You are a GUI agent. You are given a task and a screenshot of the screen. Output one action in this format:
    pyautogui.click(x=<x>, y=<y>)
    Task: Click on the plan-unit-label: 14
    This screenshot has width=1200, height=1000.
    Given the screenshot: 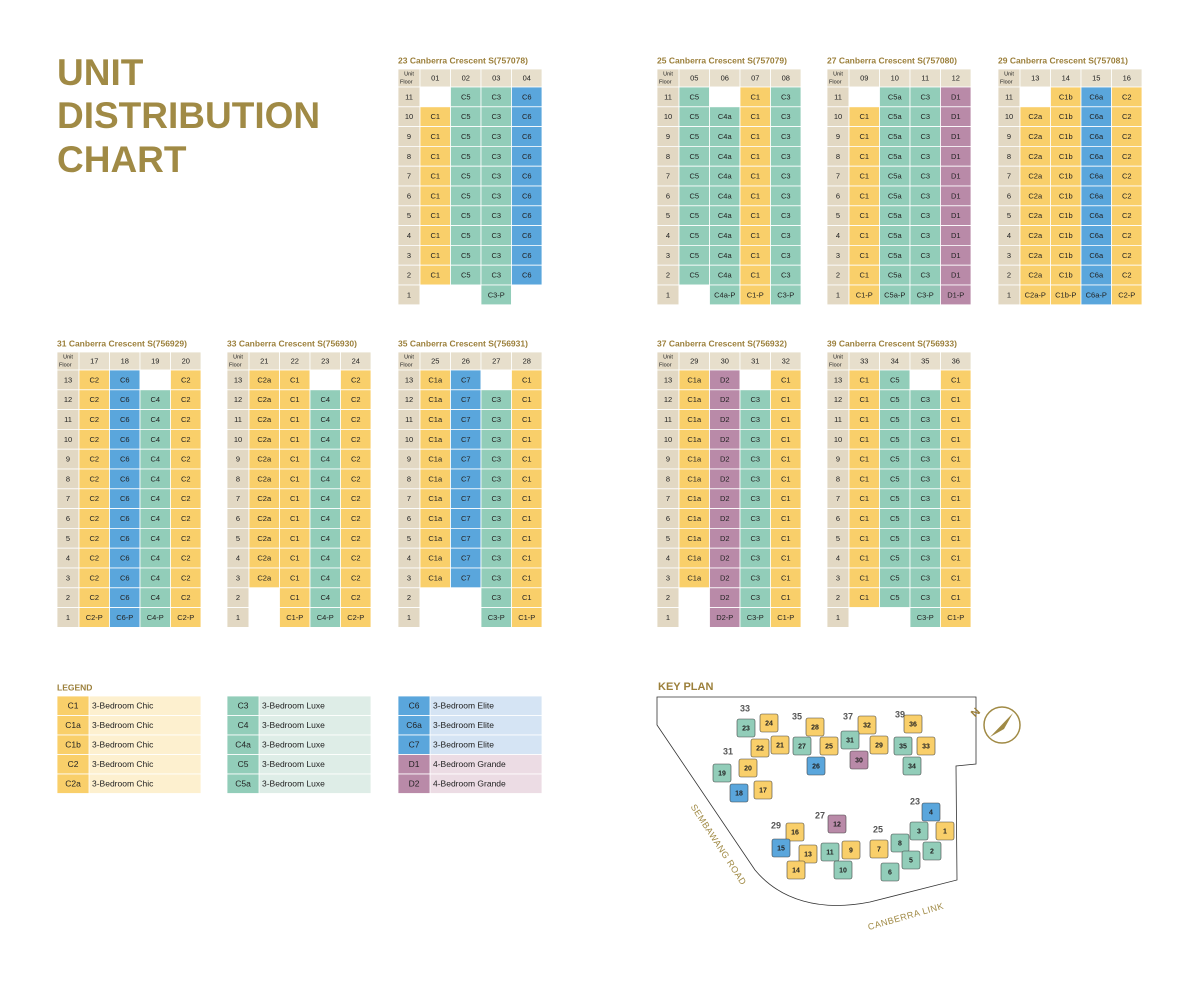 What is the action you would take?
    pyautogui.click(x=796, y=870)
    